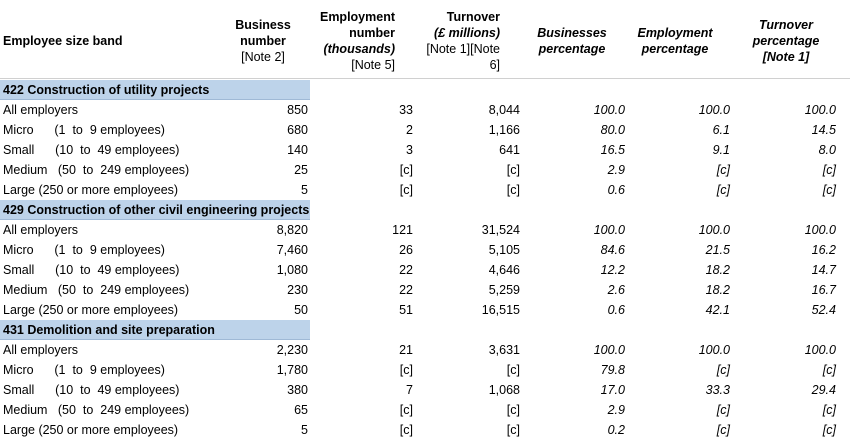 The width and height of the screenshot is (850, 439). What do you see at coordinates (721, 150) in the screenshot?
I see `cell: 9.1` at bounding box center [721, 150].